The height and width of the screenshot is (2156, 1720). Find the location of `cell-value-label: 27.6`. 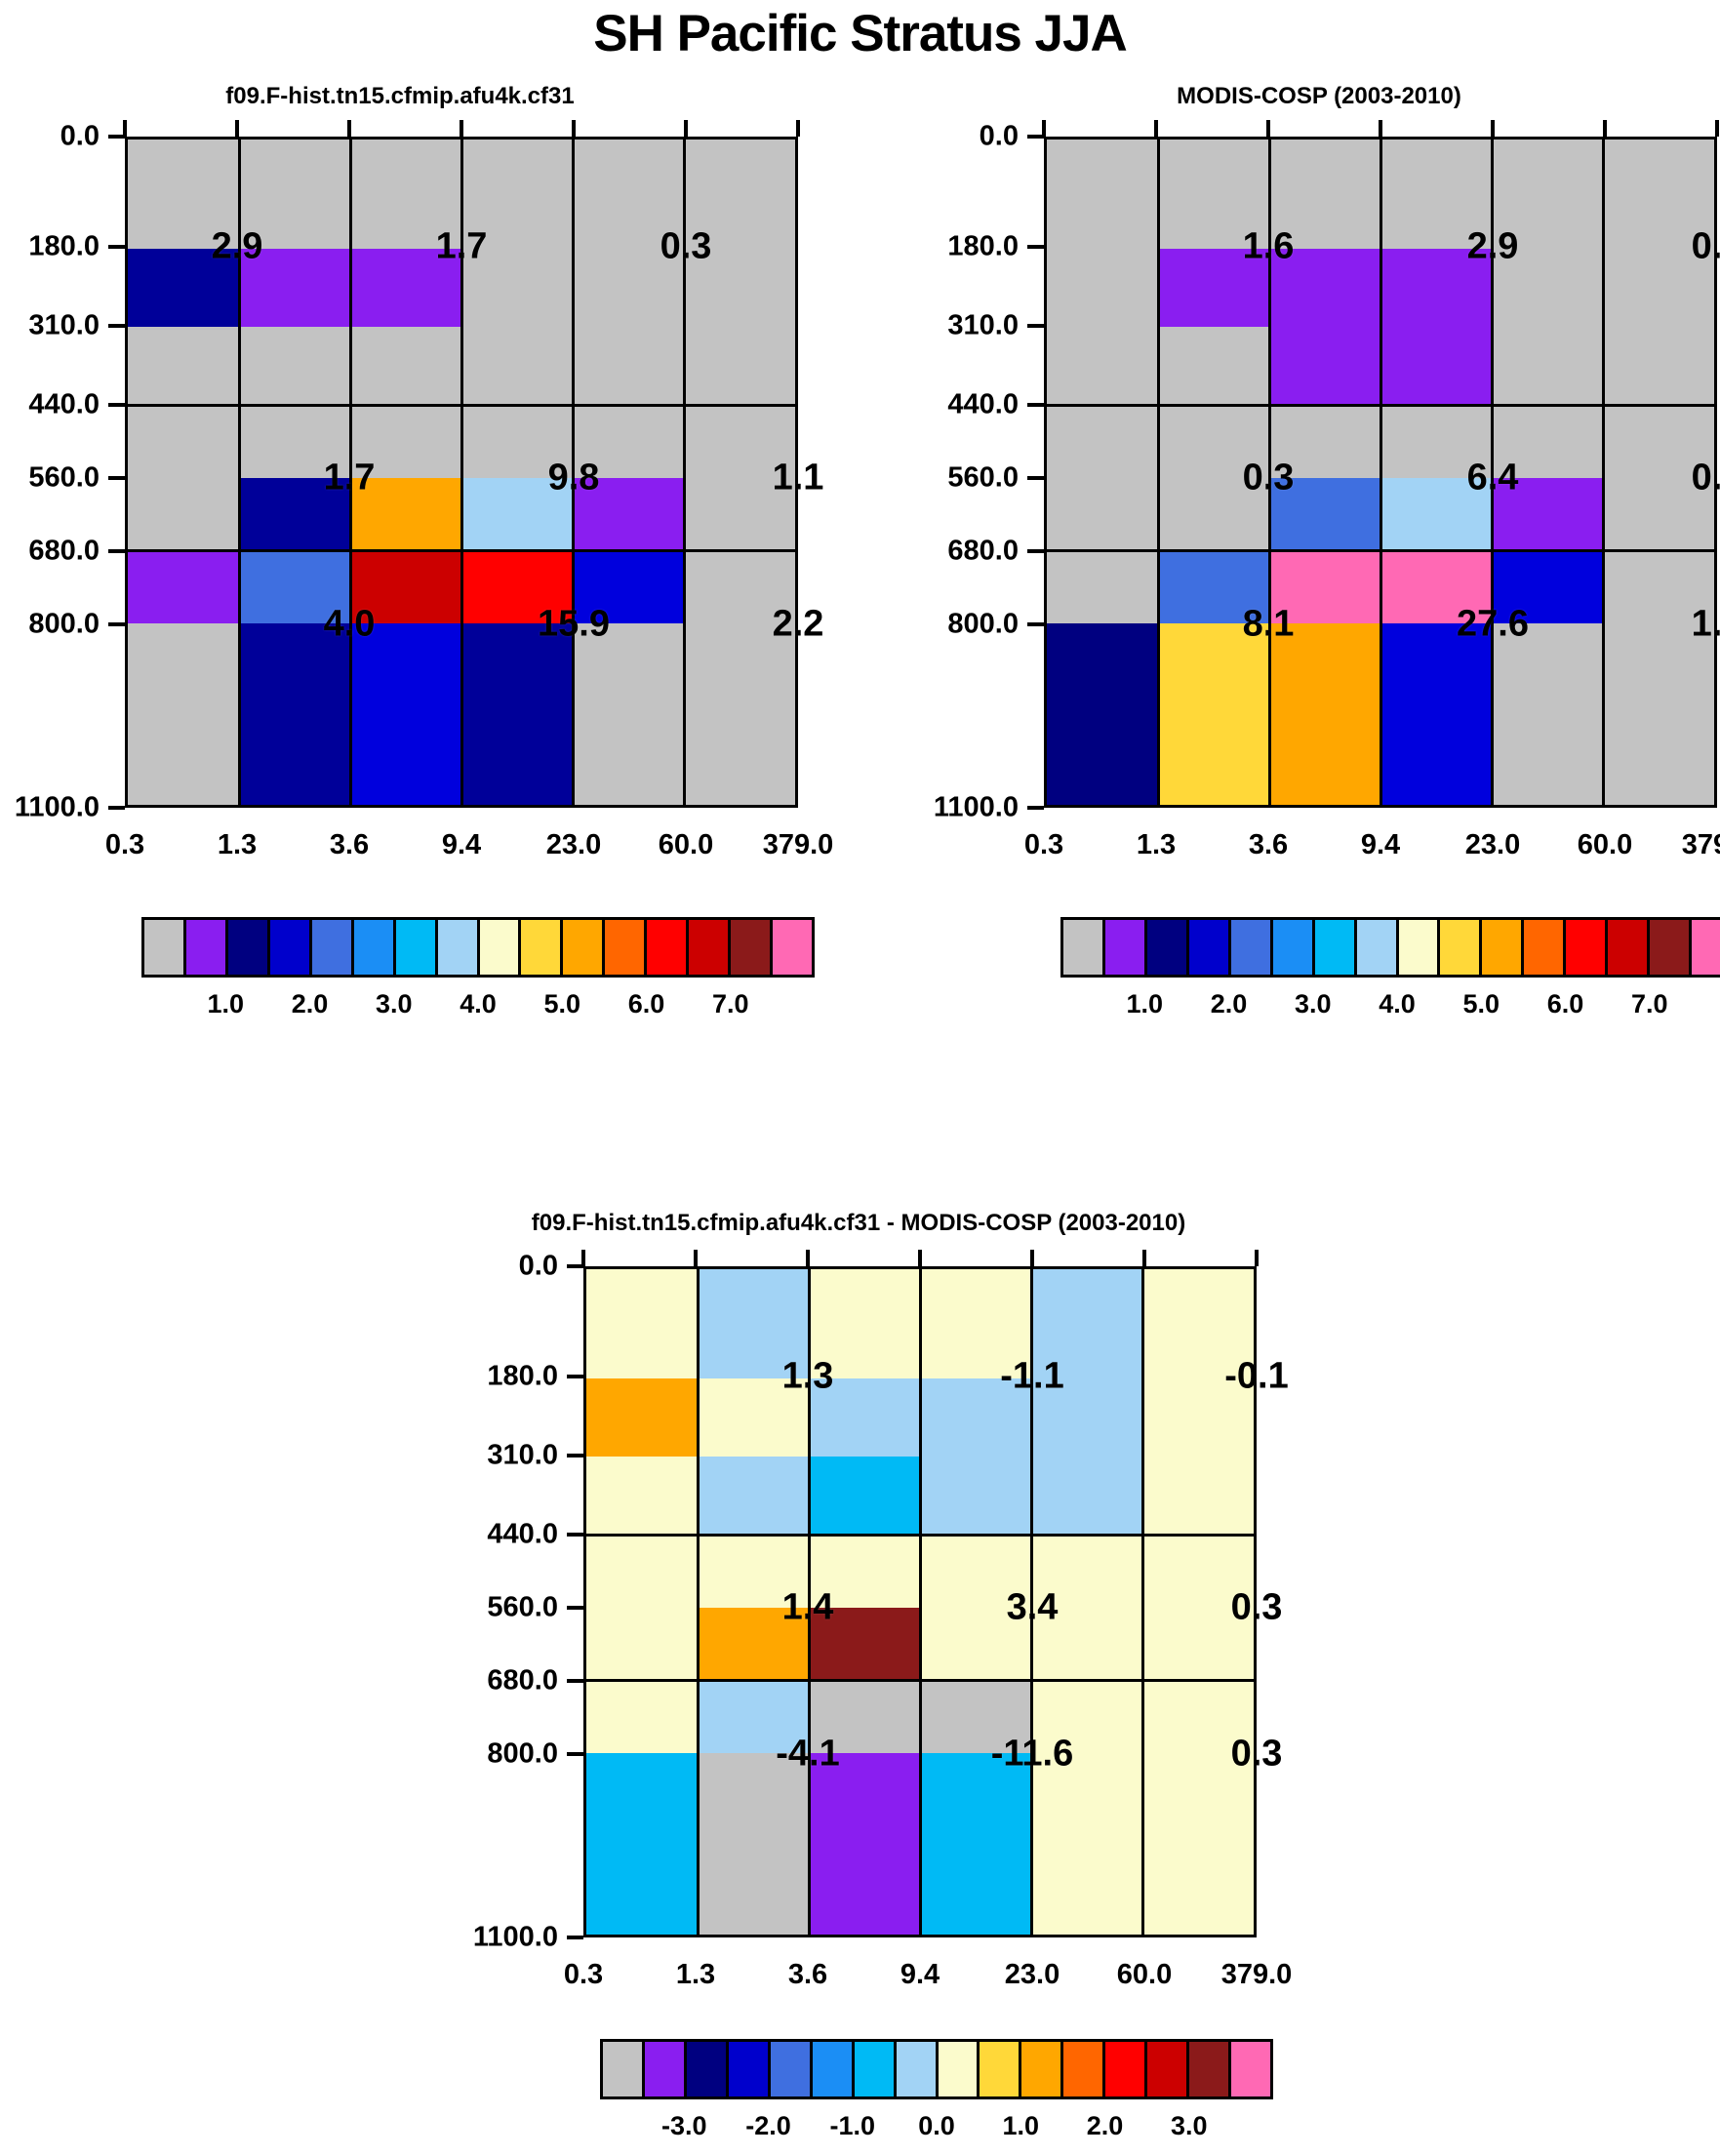

cell-value-label: 27.6 is located at coordinates (1493, 624).